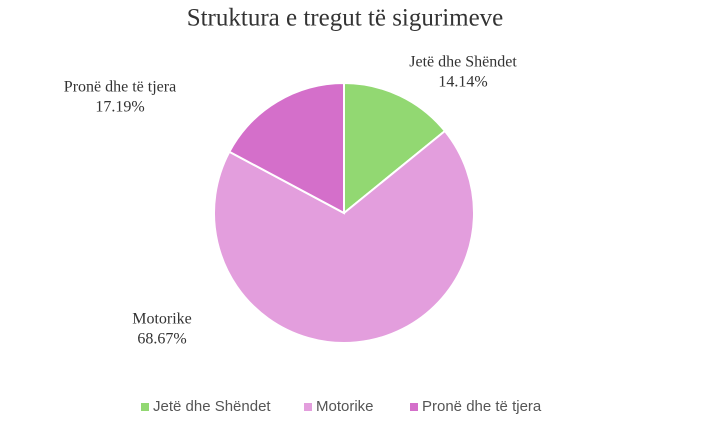 Image resolution: width=708 pixels, height=434 pixels. Describe the element at coordinates (161, 339) in the screenshot. I see `slice-value-label: 68.67%` at that location.